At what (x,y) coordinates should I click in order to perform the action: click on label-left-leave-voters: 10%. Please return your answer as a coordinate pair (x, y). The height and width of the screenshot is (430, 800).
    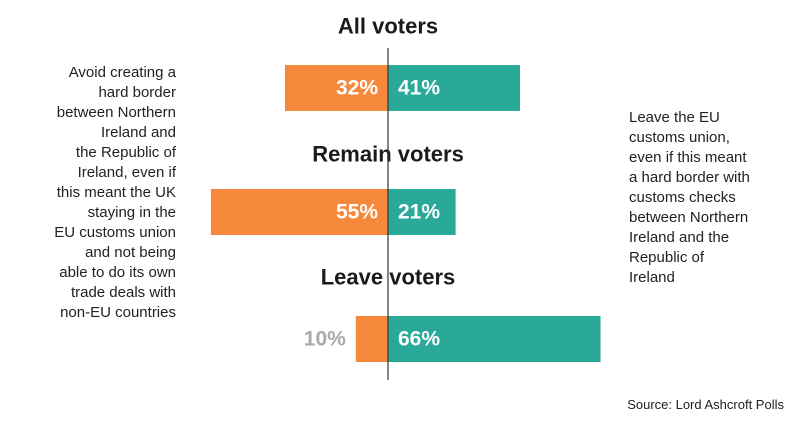
    Looking at the image, I should click on (325, 339).